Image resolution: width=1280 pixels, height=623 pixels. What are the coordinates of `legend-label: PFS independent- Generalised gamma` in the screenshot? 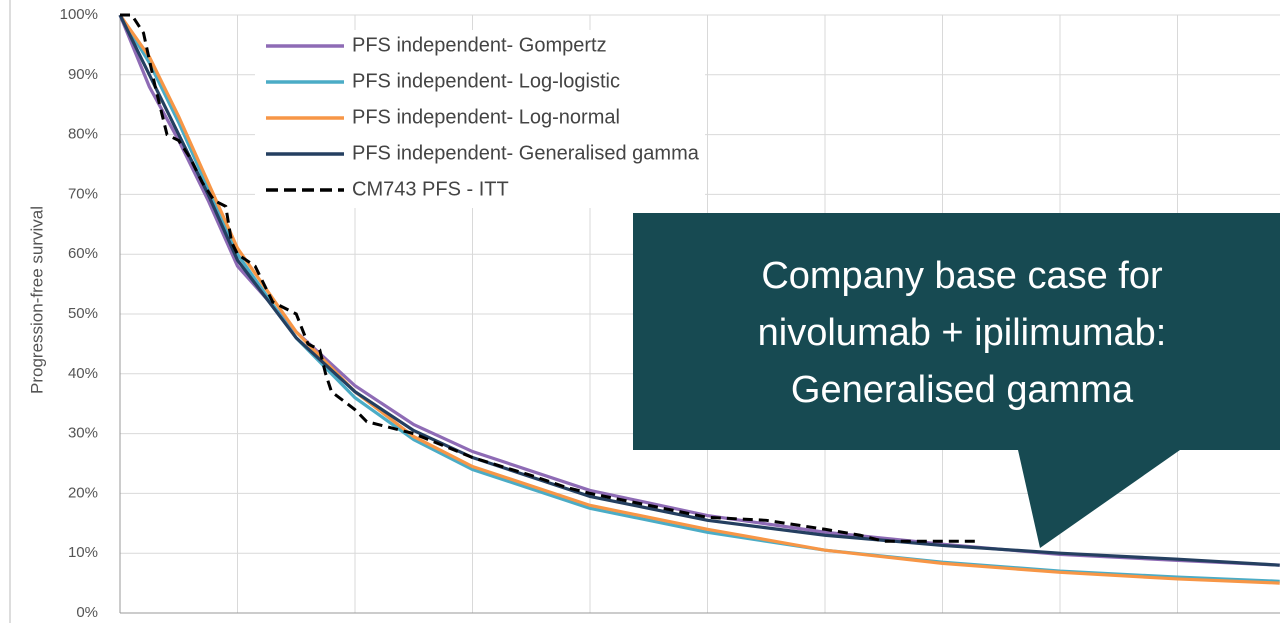 It's located at (526, 153).